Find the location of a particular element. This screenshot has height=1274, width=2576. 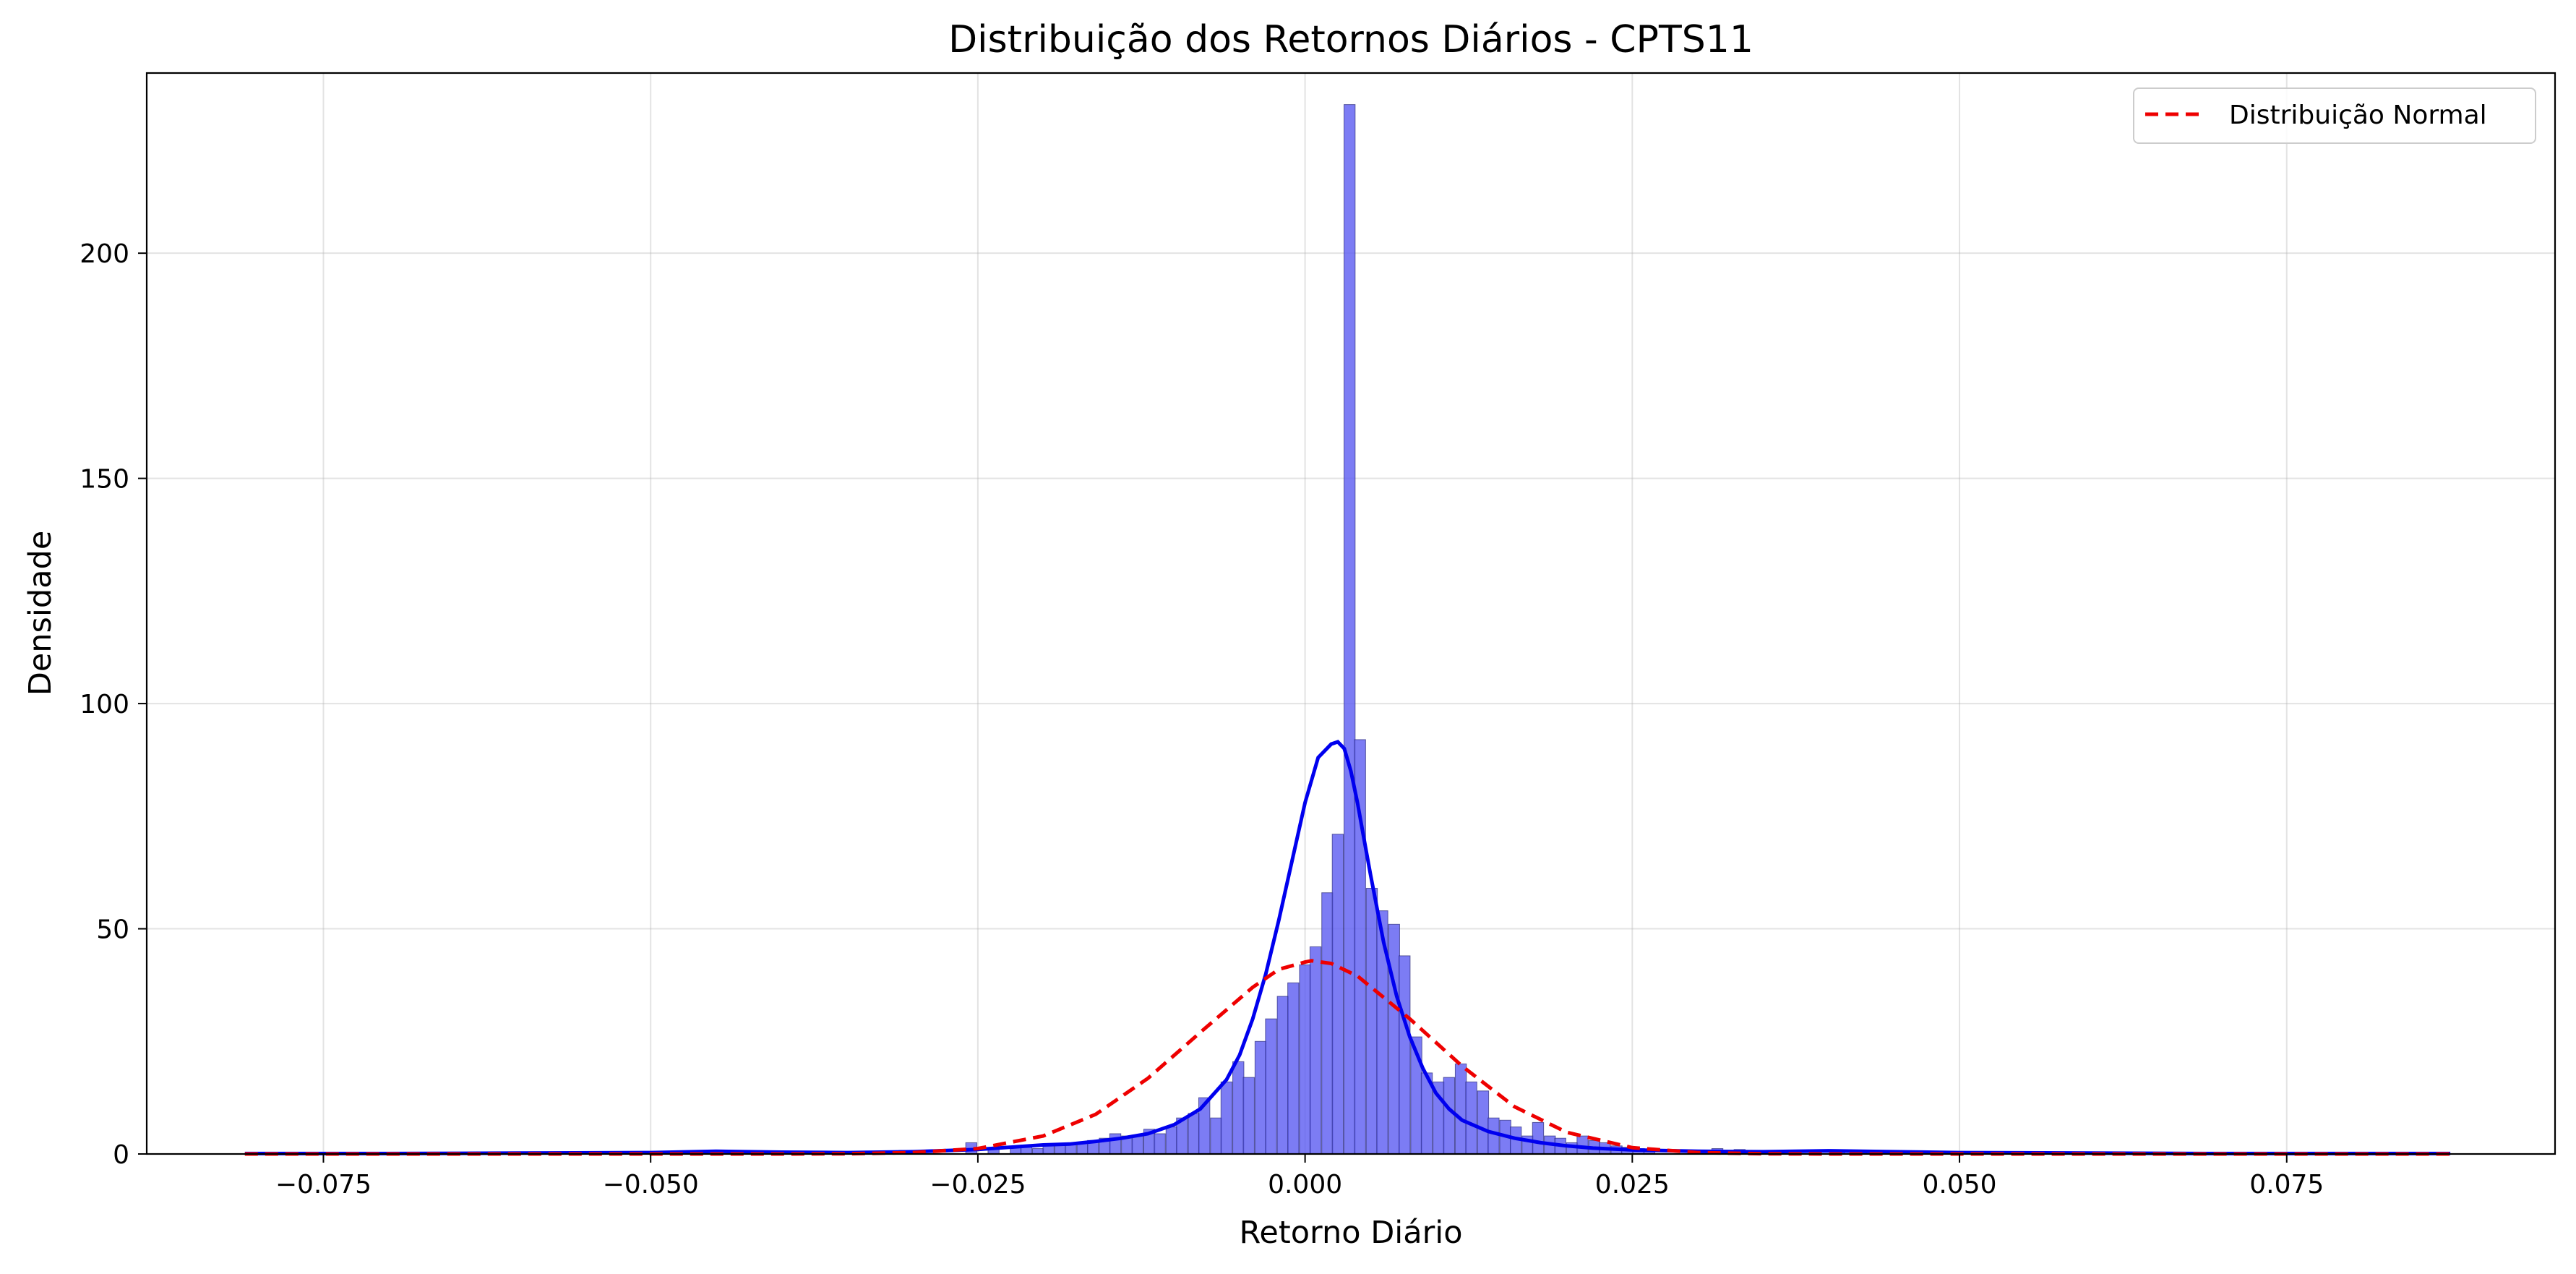

y-tick-label: 200 is located at coordinates (105, 254).